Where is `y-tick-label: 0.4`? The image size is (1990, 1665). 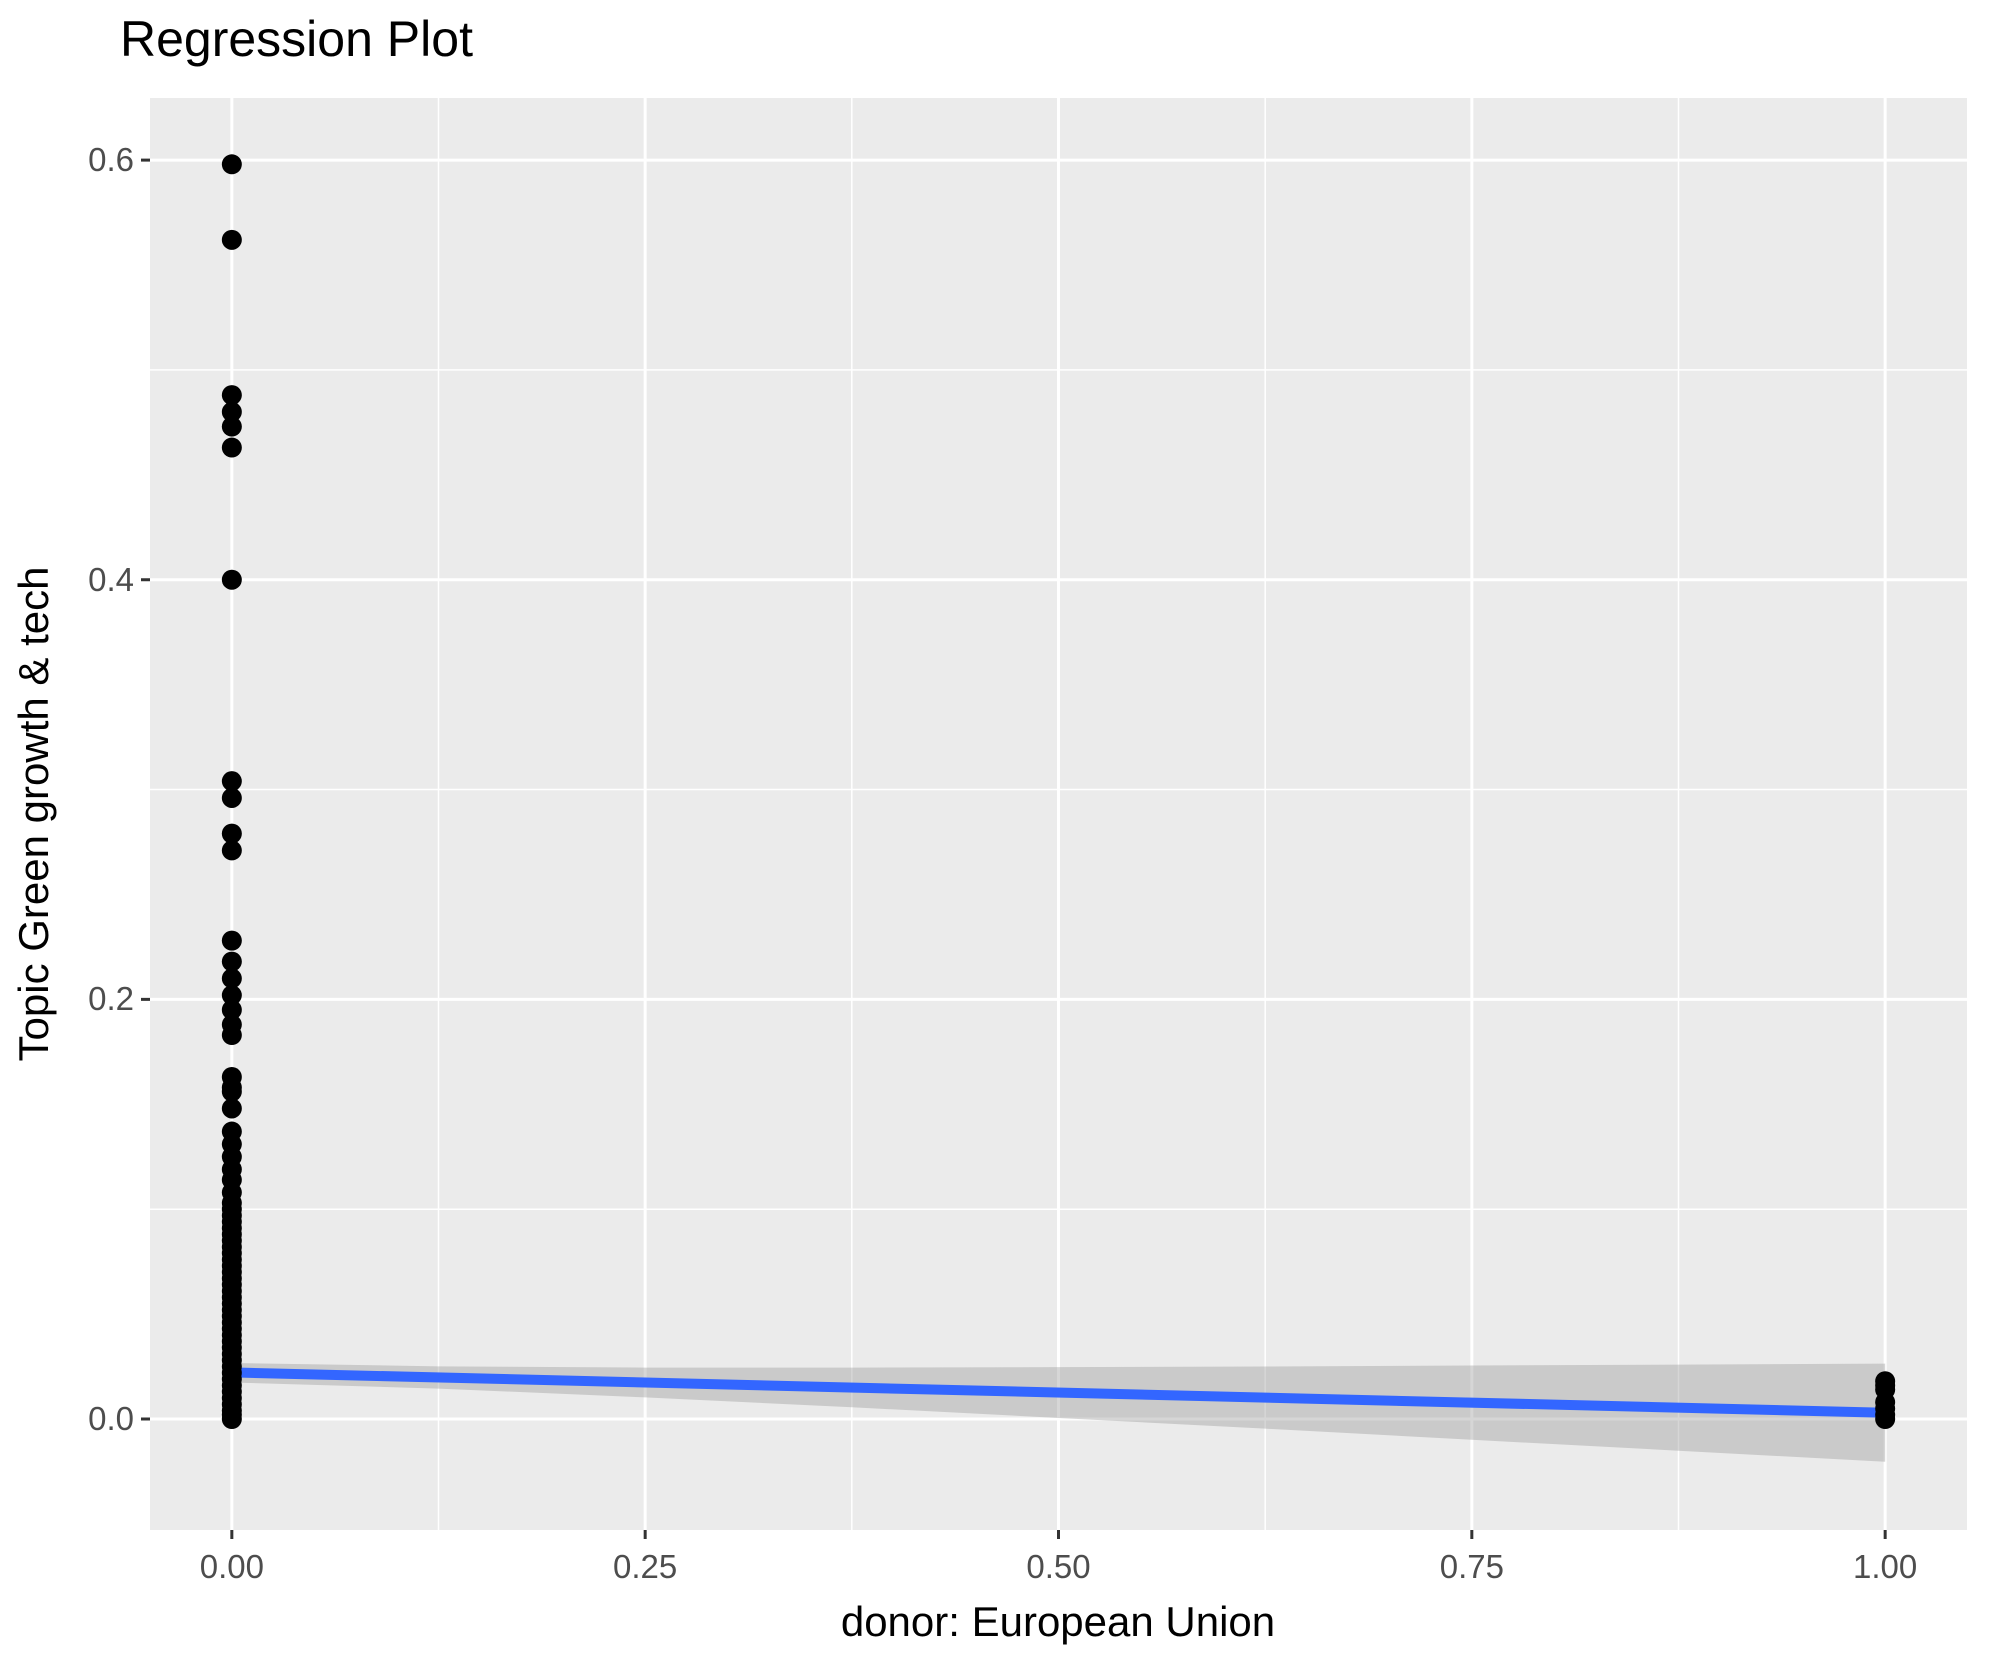
y-tick-label: 0.4 is located at coordinates (111, 579).